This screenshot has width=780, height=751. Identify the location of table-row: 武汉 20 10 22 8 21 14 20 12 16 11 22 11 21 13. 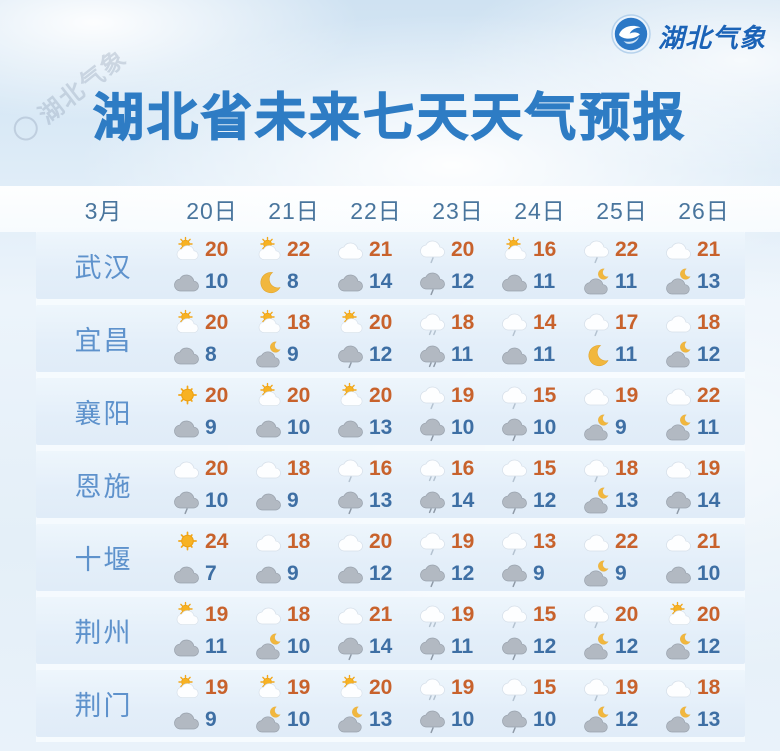
(390, 265).